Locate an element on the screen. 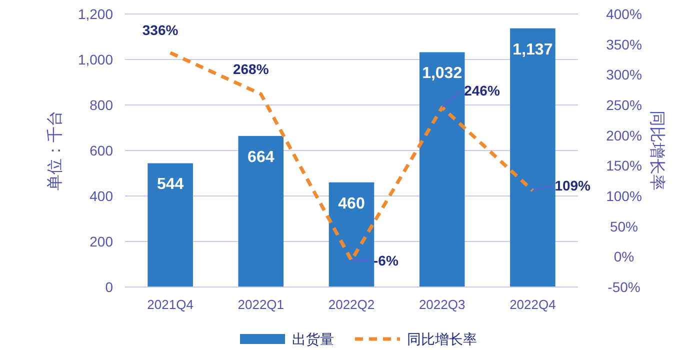 Image resolution: width=700 pixels, height=350 pixels. data-label: 246% is located at coordinates (482, 90).